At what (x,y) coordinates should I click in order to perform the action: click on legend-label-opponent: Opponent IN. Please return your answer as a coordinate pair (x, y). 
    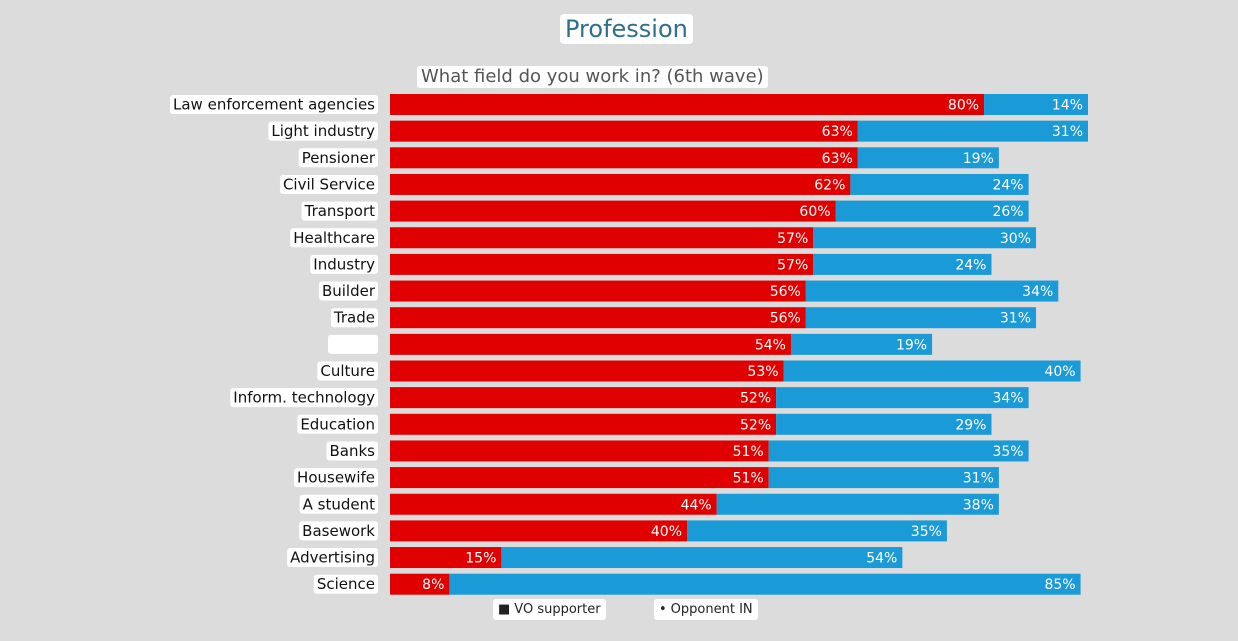
    Looking at the image, I should click on (711, 609).